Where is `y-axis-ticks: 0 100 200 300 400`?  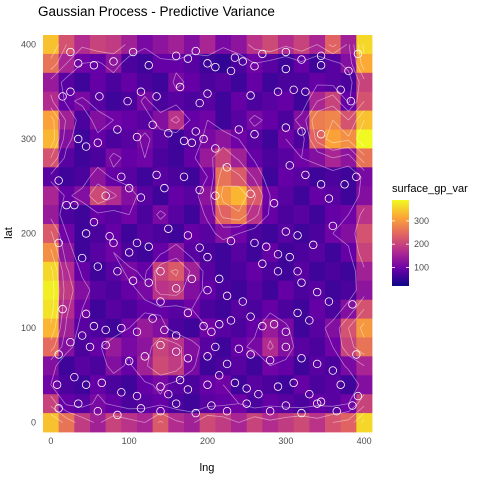 y-axis-ticks: 0 100 200 300 400 is located at coordinates (28, 233).